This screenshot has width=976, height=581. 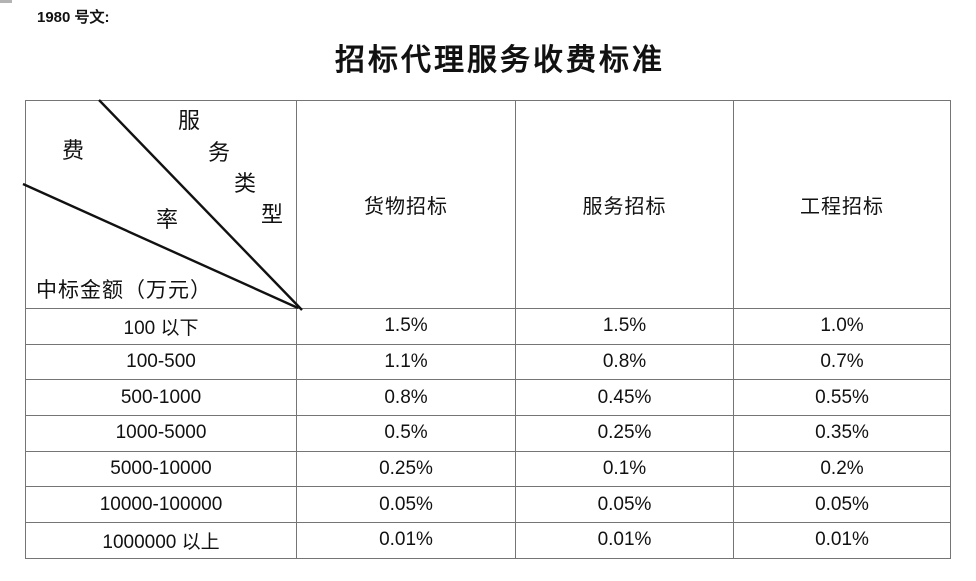 What do you see at coordinates (189, 120) in the screenshot?
I see `corner-label-service-type-char: 服` at bounding box center [189, 120].